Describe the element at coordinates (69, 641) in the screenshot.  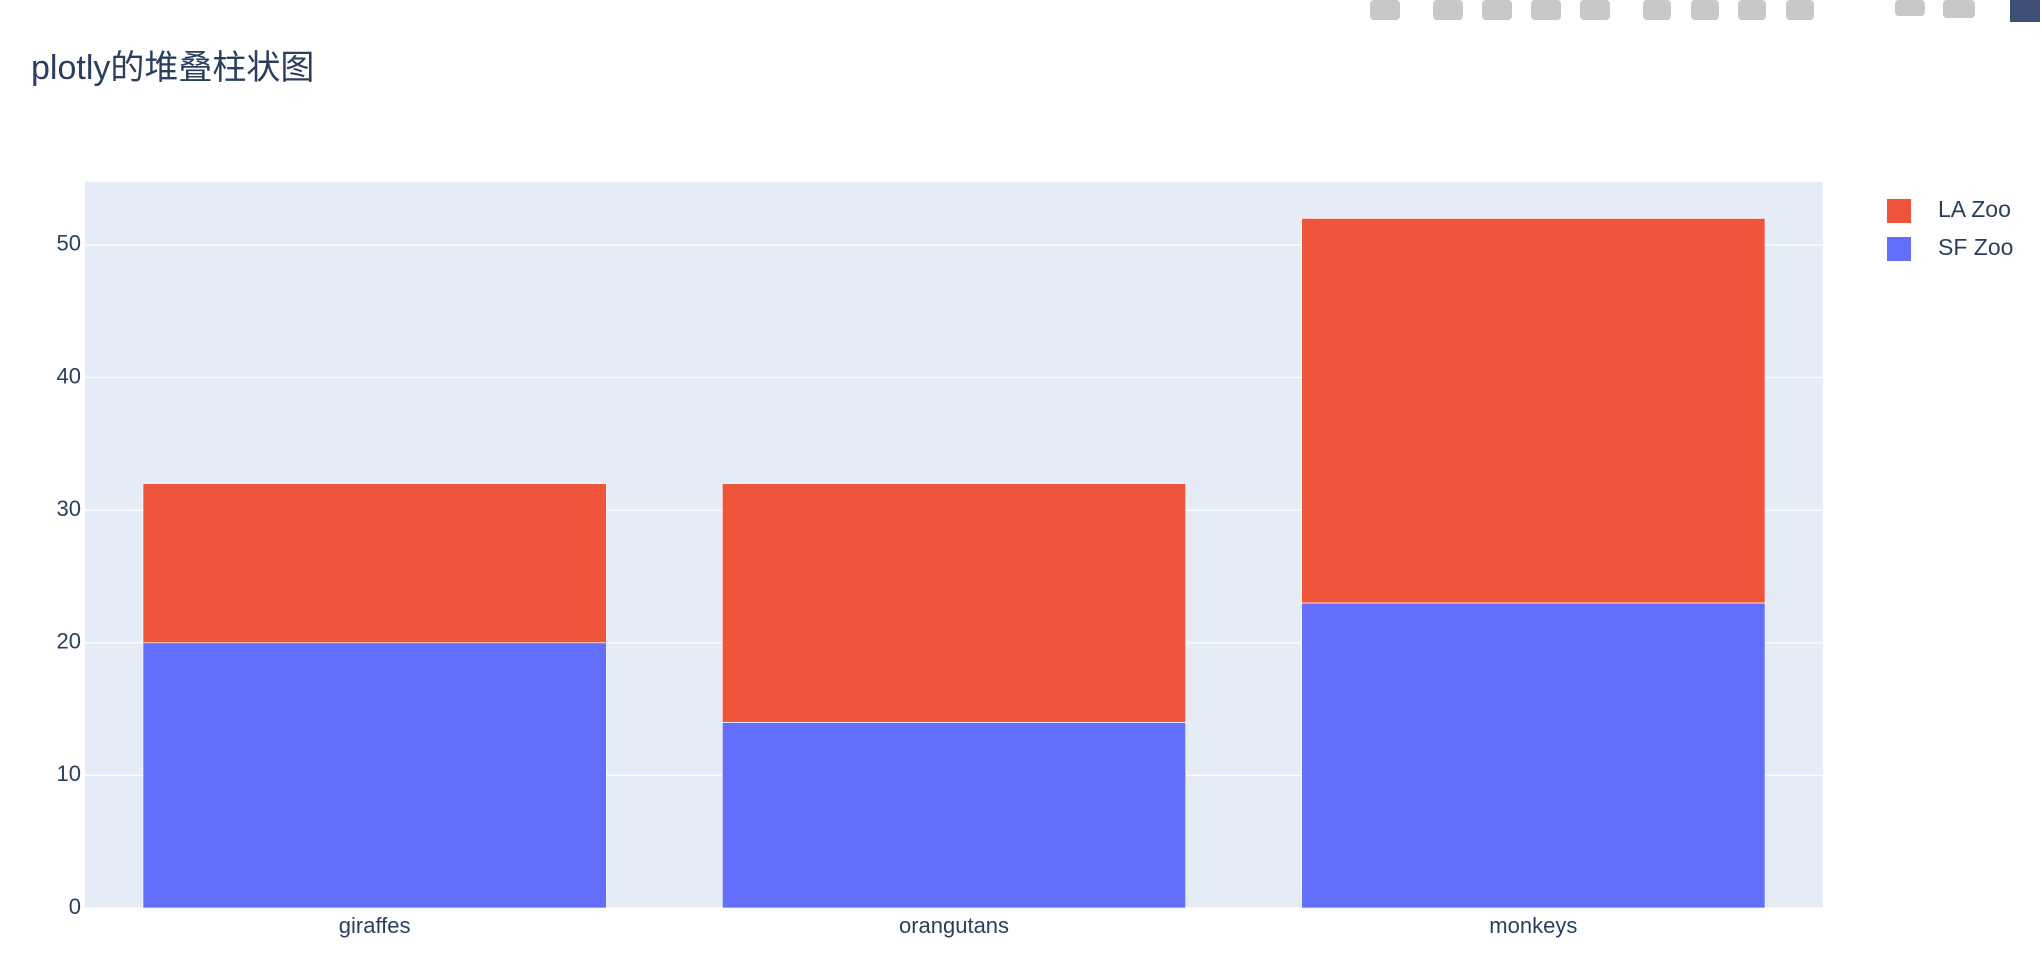
I see `y-tick-label: 20` at that location.